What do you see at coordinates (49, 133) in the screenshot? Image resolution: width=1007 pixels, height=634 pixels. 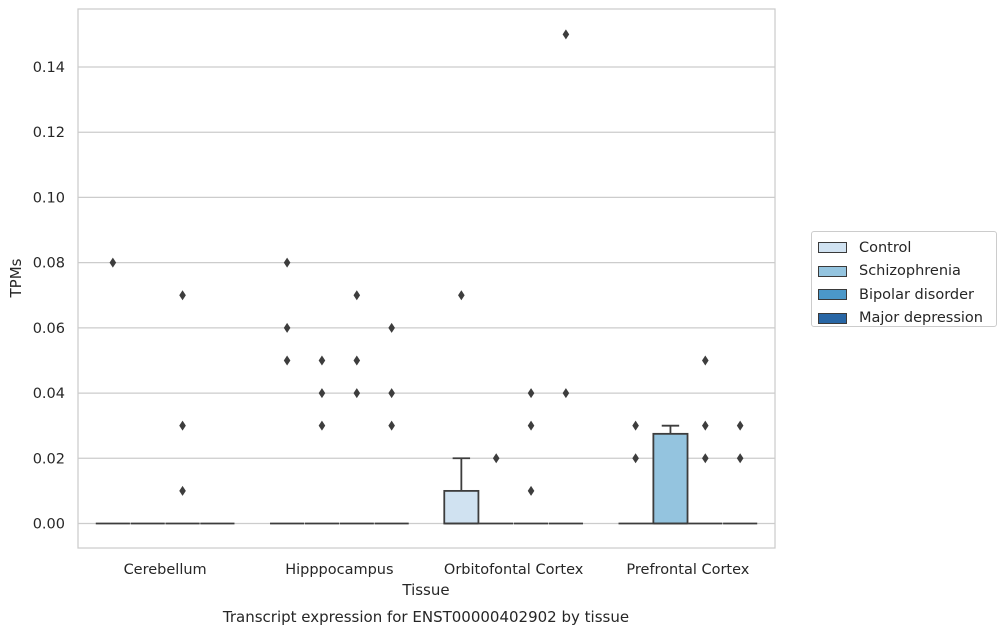 I see `y-tick-label: 0.12` at bounding box center [49, 133].